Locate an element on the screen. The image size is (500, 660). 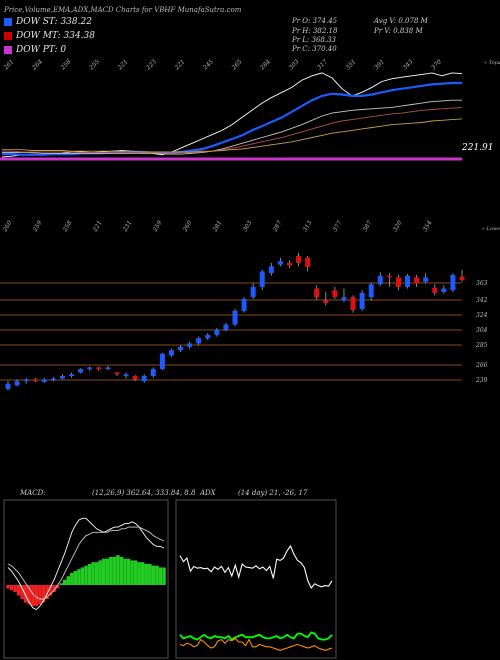
legend-label-pt: DOW PT: 0 is located at coordinates (41, 50).